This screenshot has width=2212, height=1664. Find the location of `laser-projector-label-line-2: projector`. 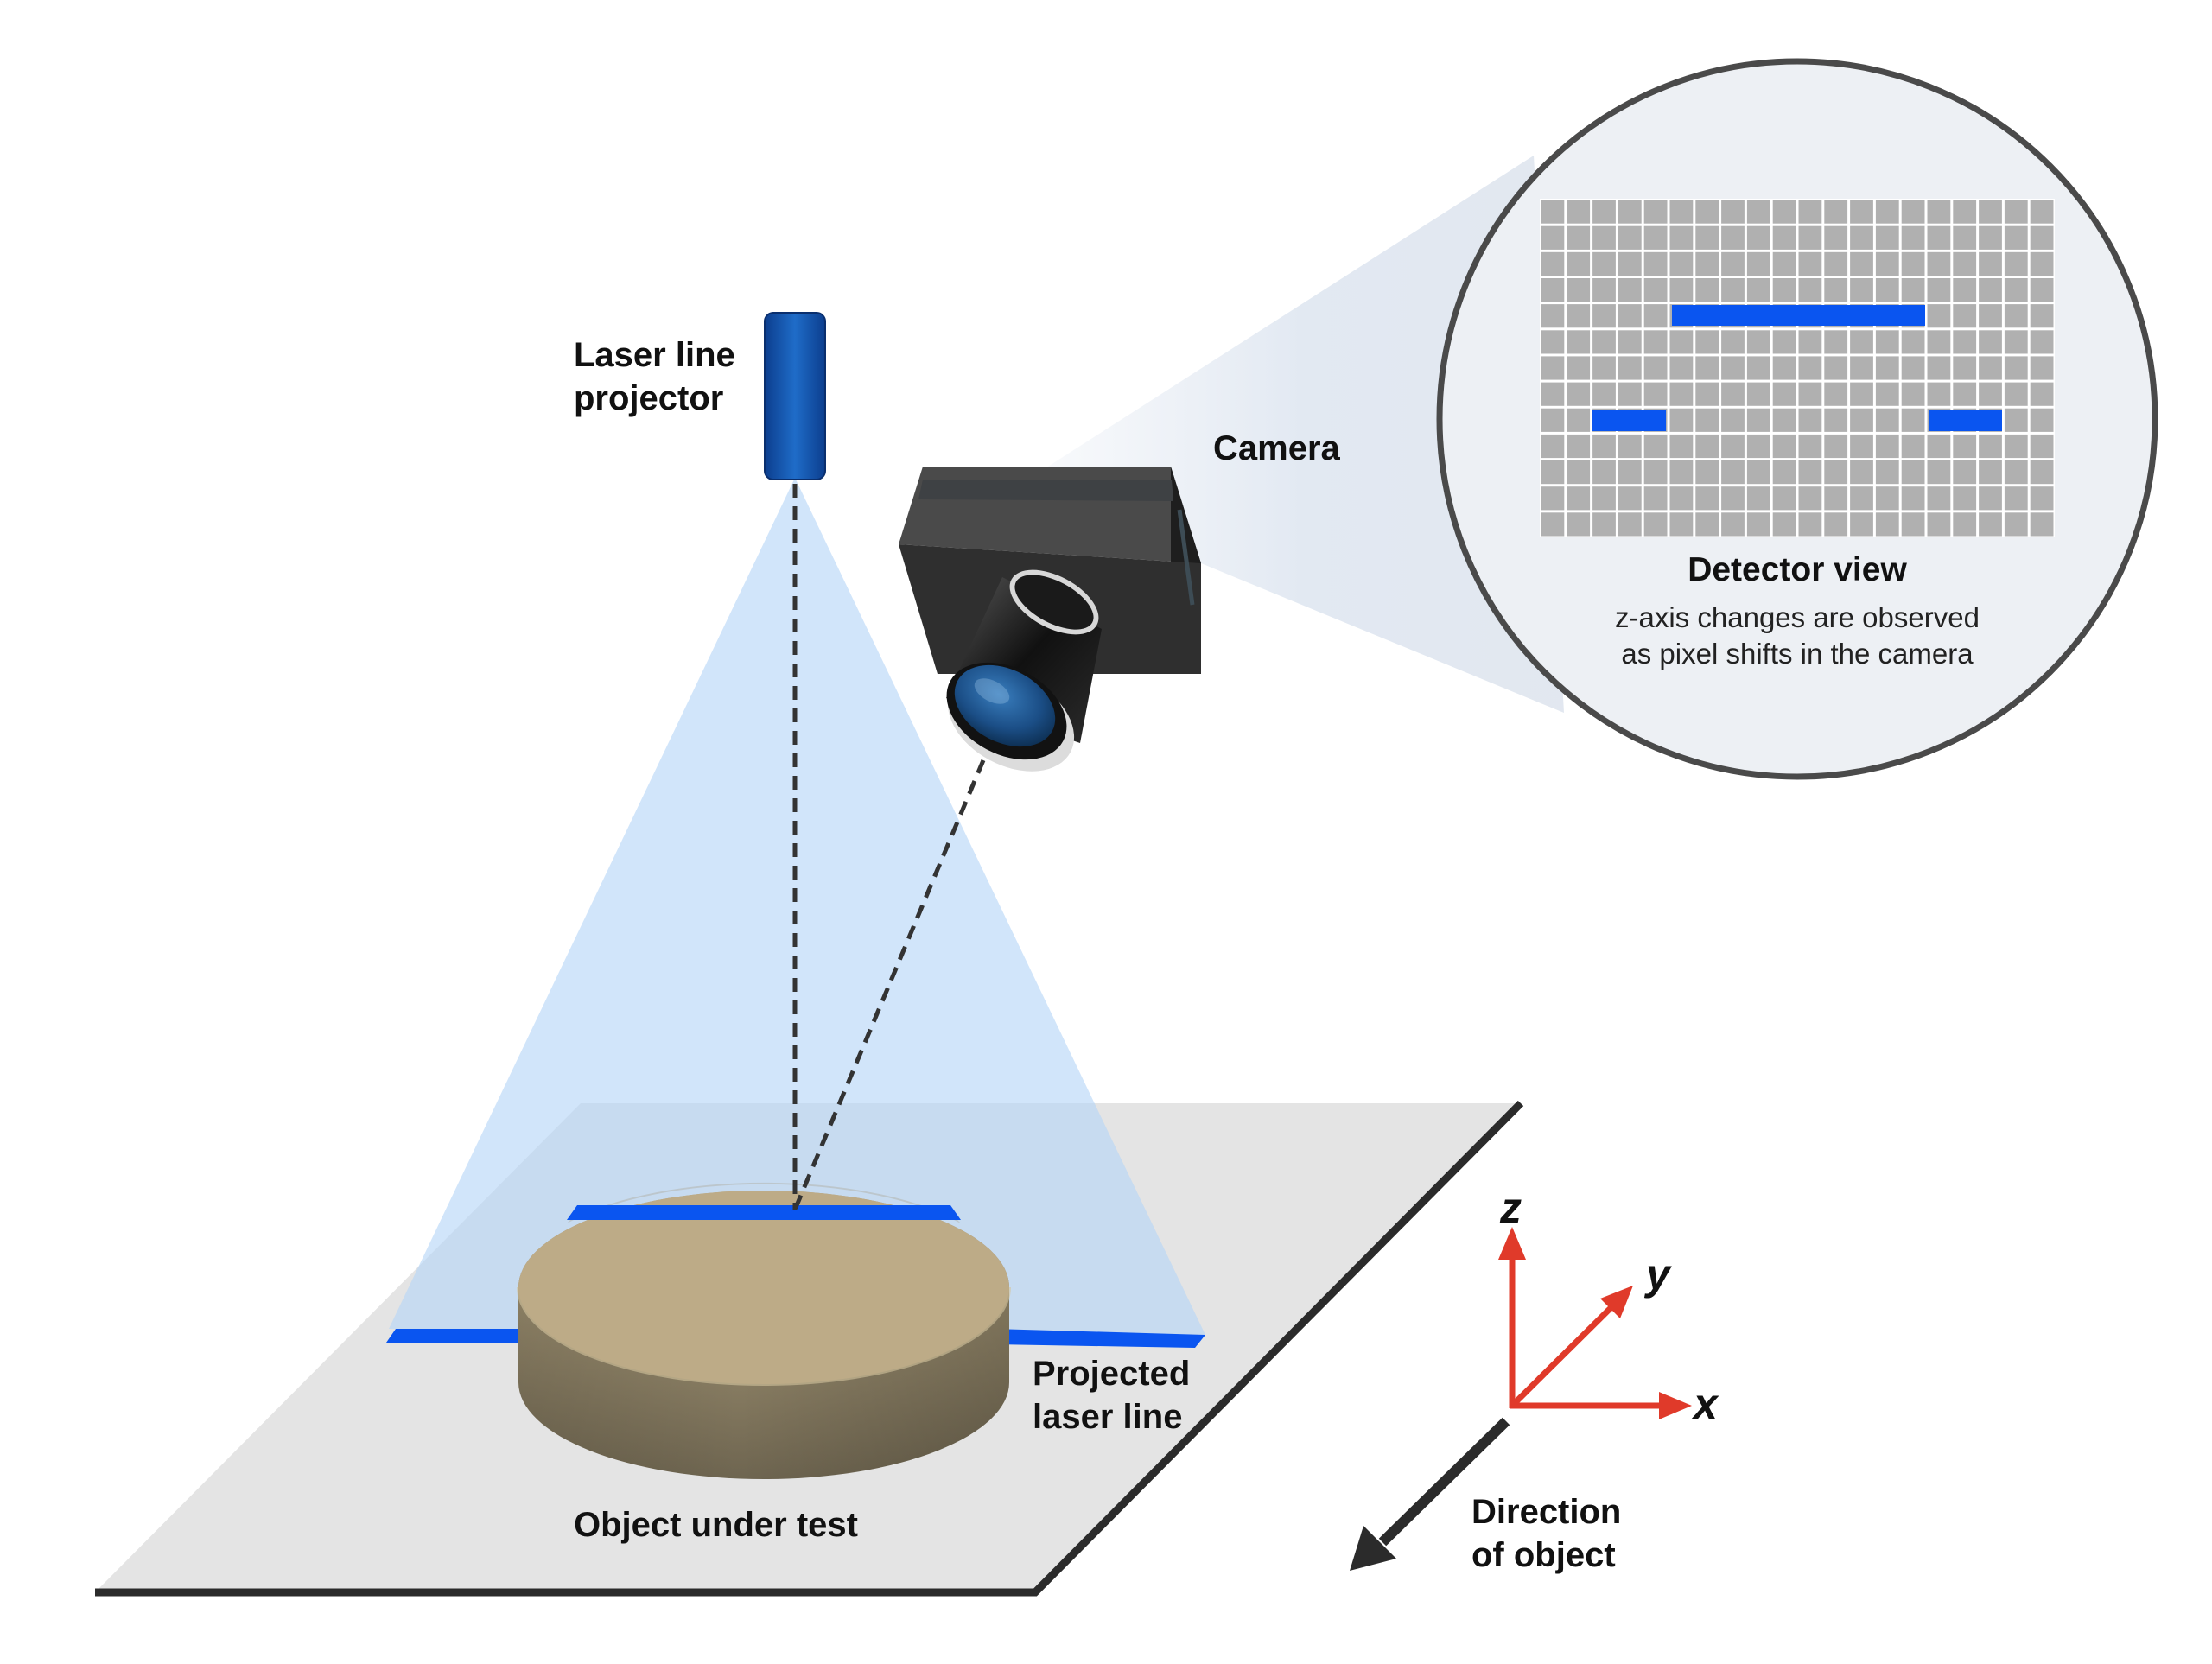

laser-projector-label-line-2: projector is located at coordinates (649, 398).